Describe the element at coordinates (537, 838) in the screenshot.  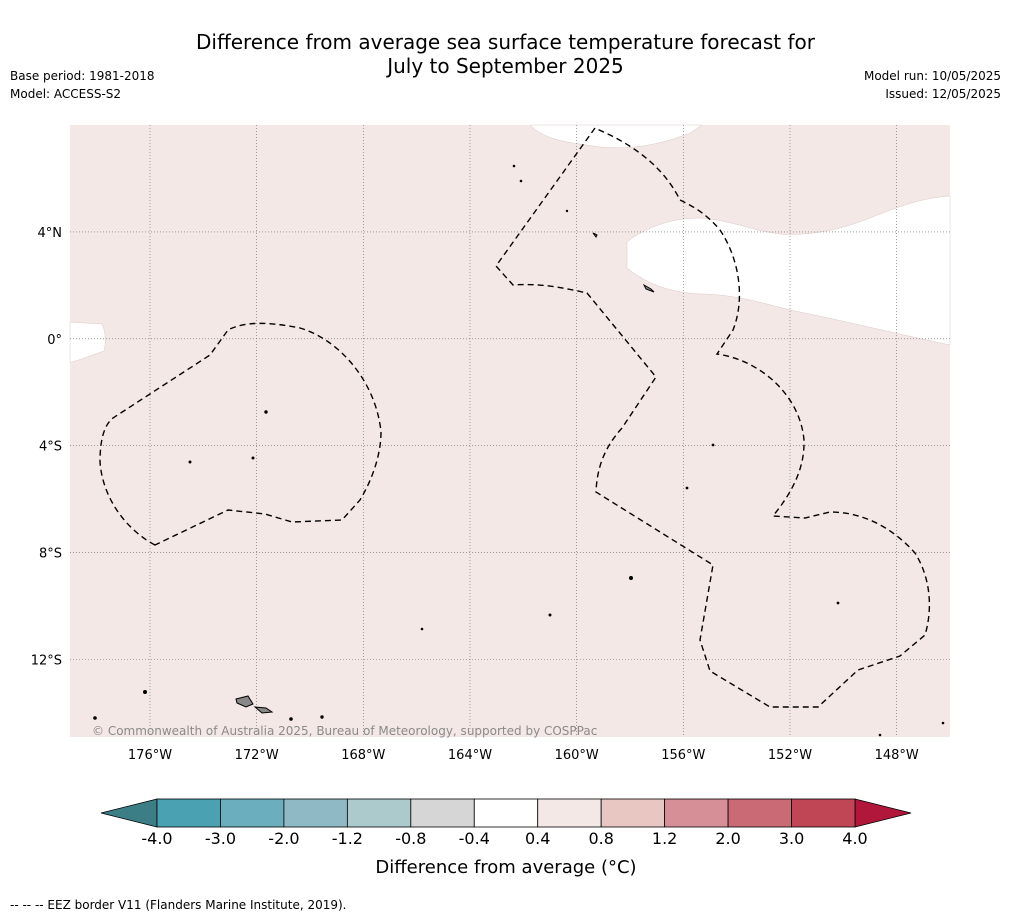
I see `colorbar-tick-label: 0.4` at that location.